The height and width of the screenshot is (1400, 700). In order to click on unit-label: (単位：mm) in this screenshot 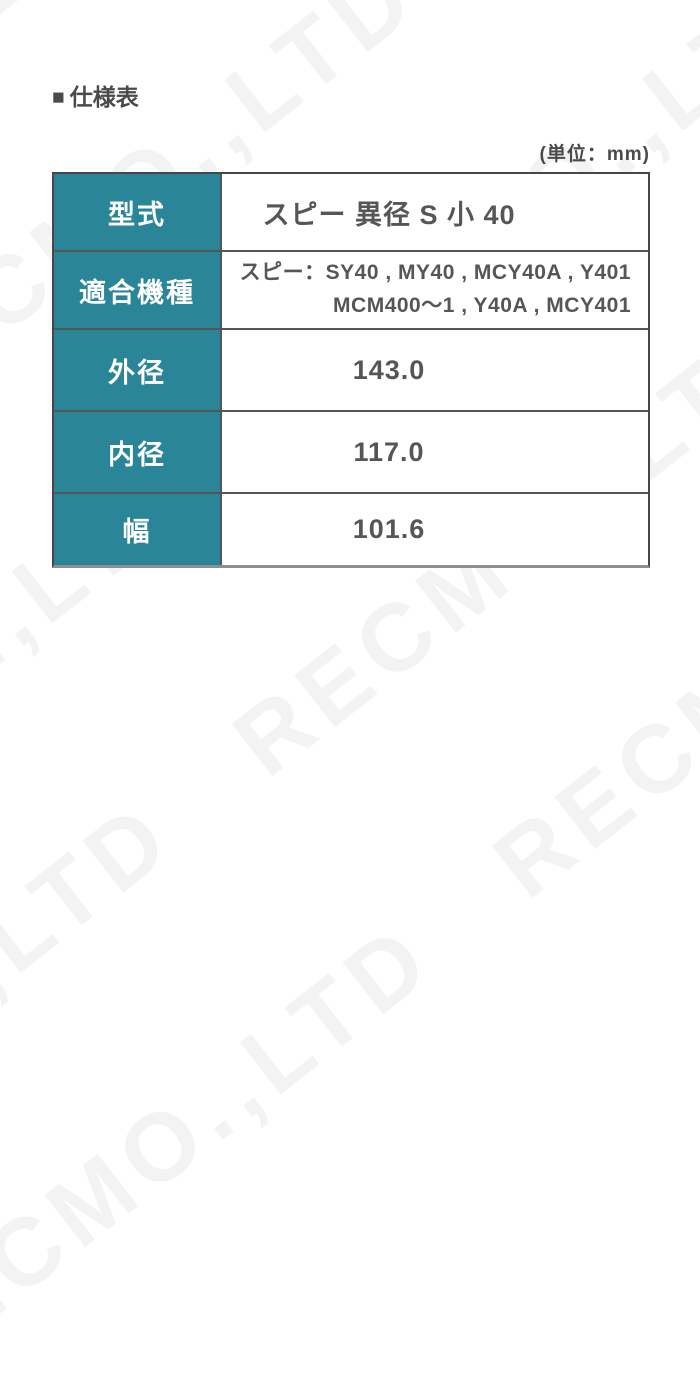, I will do `click(594, 154)`.